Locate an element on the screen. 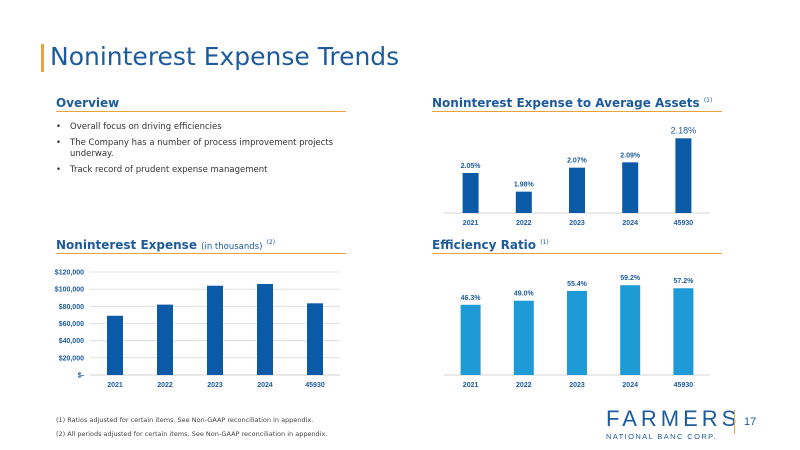  overview-rule is located at coordinates (201, 111).